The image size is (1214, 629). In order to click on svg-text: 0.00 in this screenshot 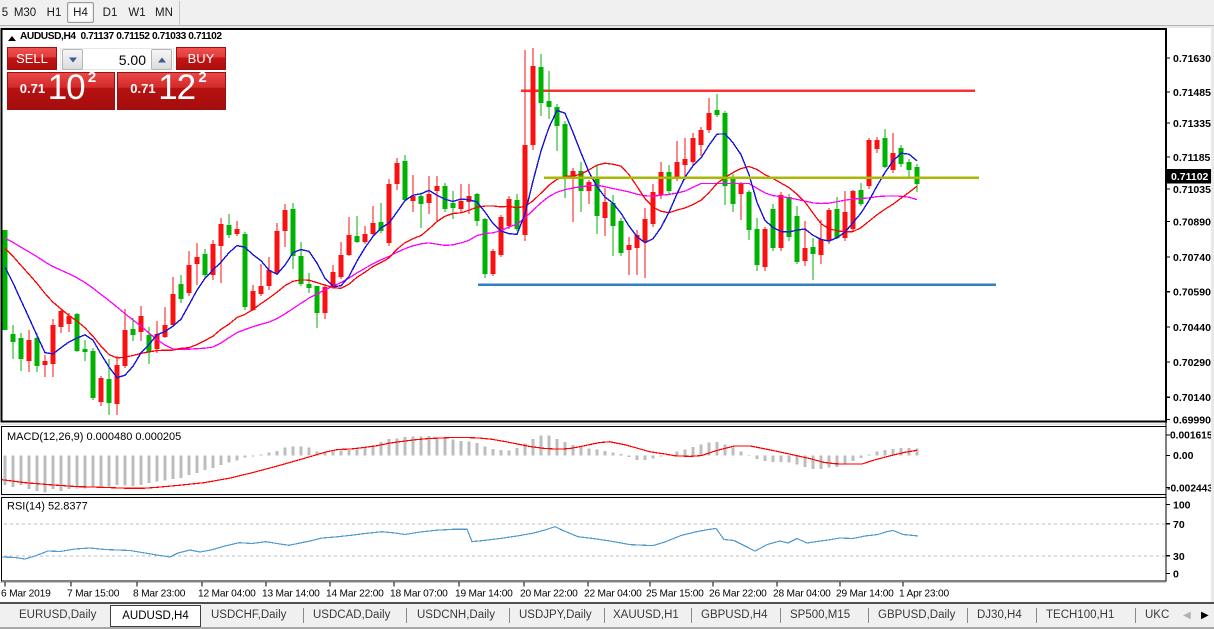, I will do `click(1183, 456)`.